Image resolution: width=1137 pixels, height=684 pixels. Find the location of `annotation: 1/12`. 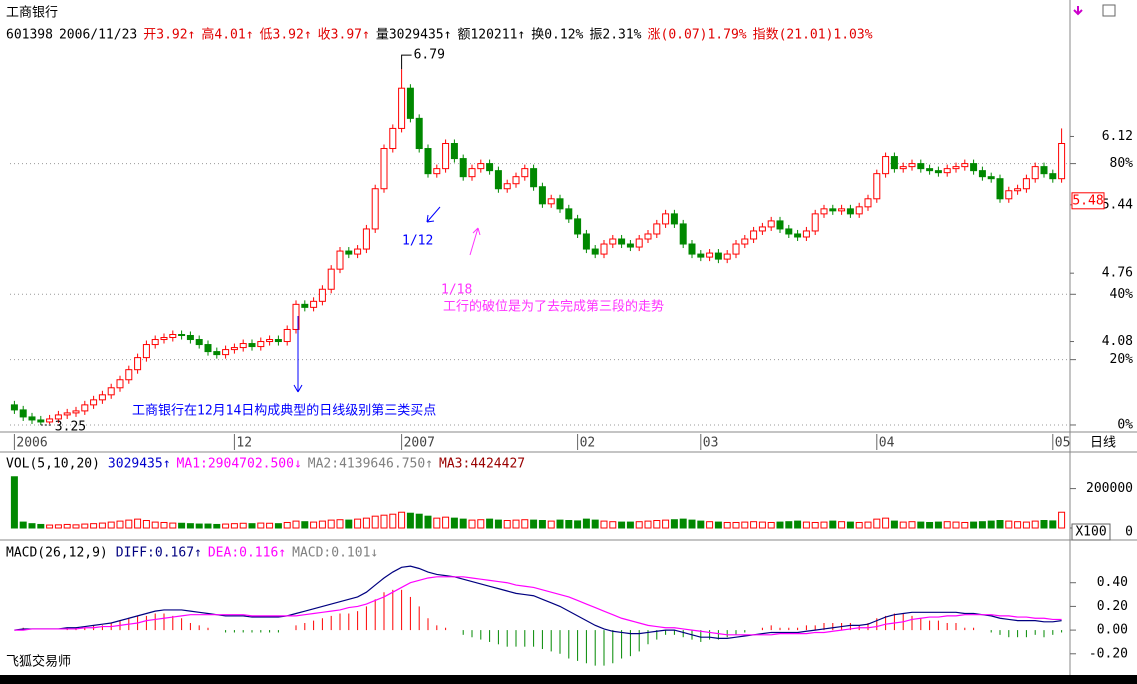

annotation: 1/12 is located at coordinates (417, 241).